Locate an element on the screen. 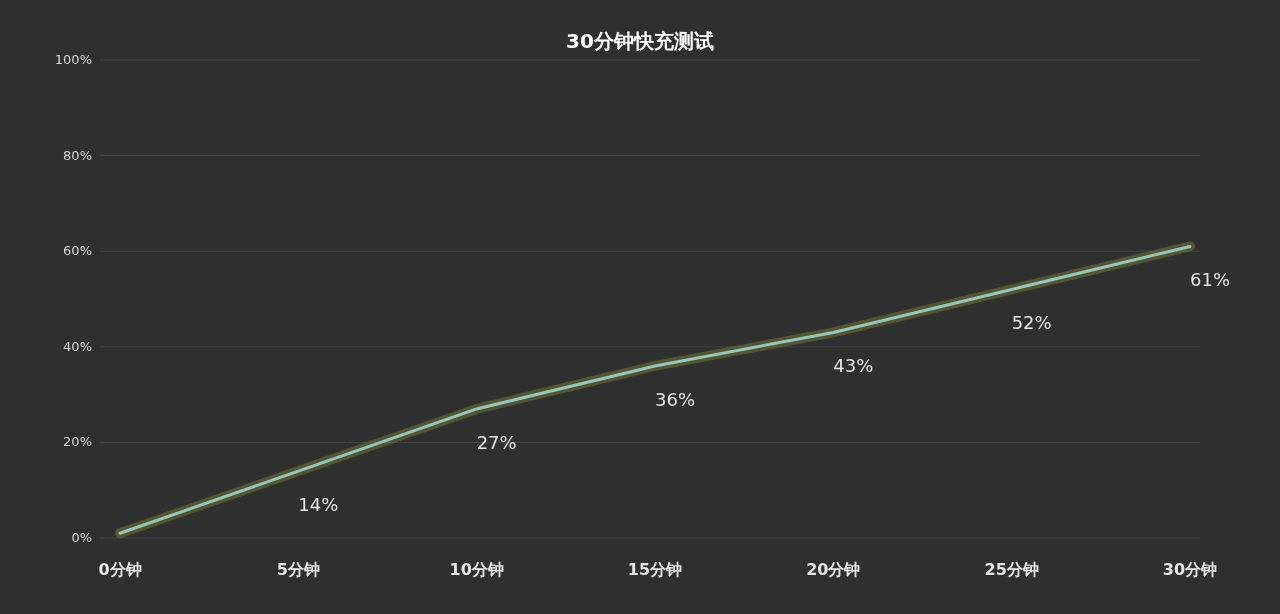 The width and height of the screenshot is (1280, 614). chart-title: 30分钟快充测试 is located at coordinates (640, 41).